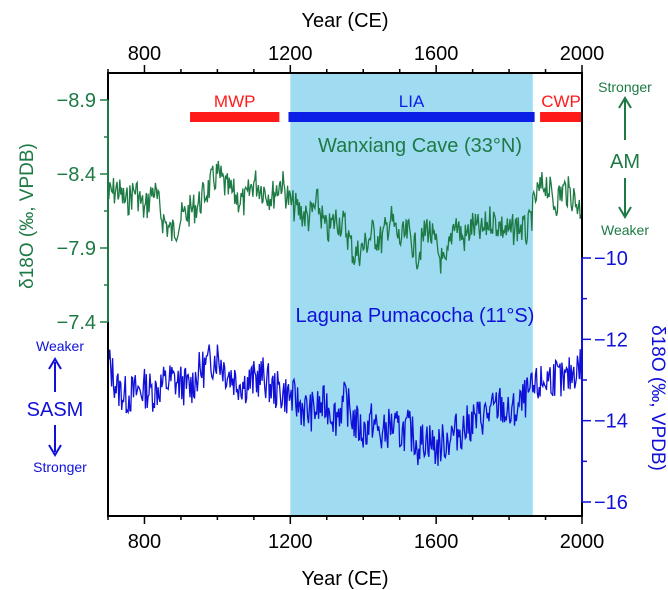 This screenshot has width=668, height=590. Describe the element at coordinates (611, 340) in the screenshot. I see `right-tick-label: −12` at that location.